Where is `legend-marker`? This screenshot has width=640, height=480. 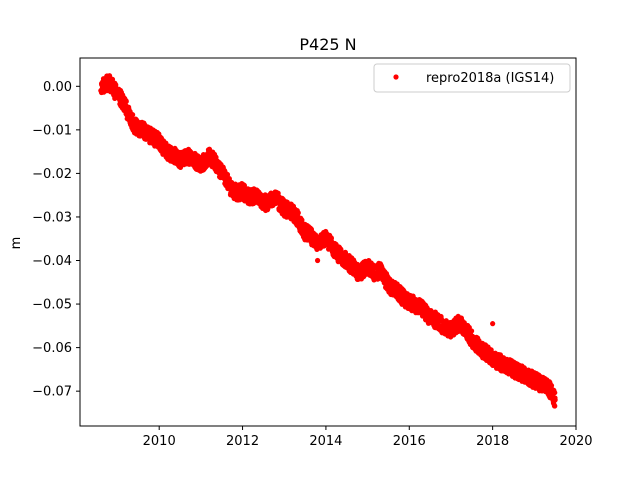 legend-marker is located at coordinates (396, 77).